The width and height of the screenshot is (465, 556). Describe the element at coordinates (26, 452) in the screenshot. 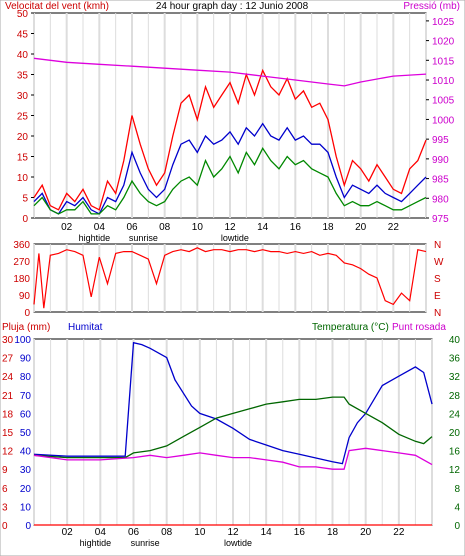

I see `humidity-tick: 40` at that location.